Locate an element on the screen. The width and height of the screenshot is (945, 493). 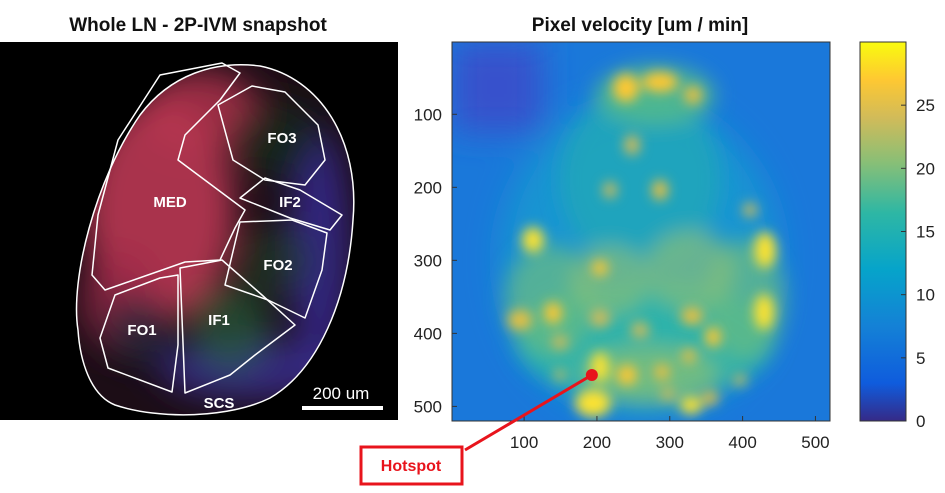
colorbar-tick-label: 20 is located at coordinates (925, 168).